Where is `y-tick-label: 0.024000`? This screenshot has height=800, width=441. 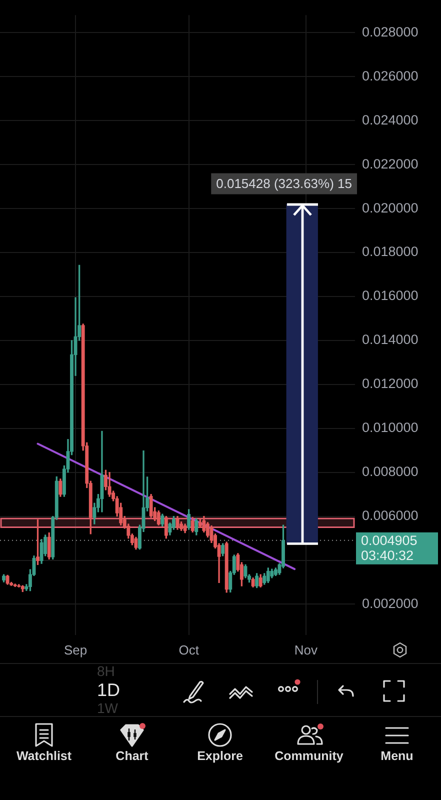
y-tick-label: 0.024000 is located at coordinates (390, 120).